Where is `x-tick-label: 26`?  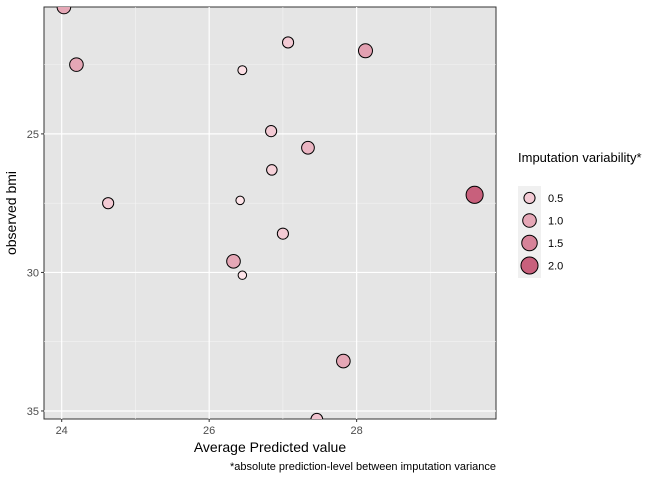
x-tick-label: 26 is located at coordinates (209, 431).